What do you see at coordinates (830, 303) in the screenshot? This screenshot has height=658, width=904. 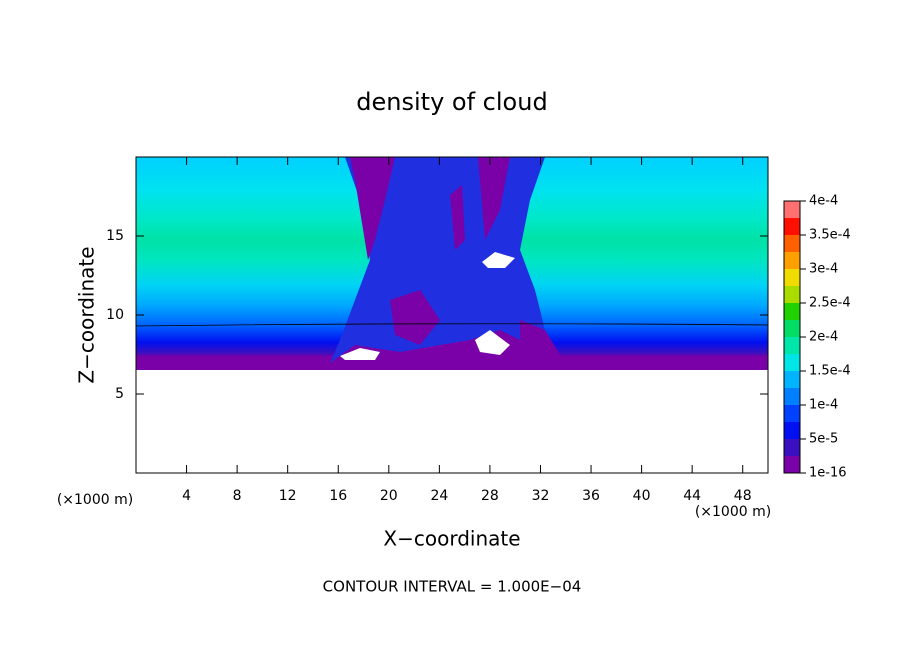 I see `colorbar-tick-label: 2.5e-4` at bounding box center [830, 303].